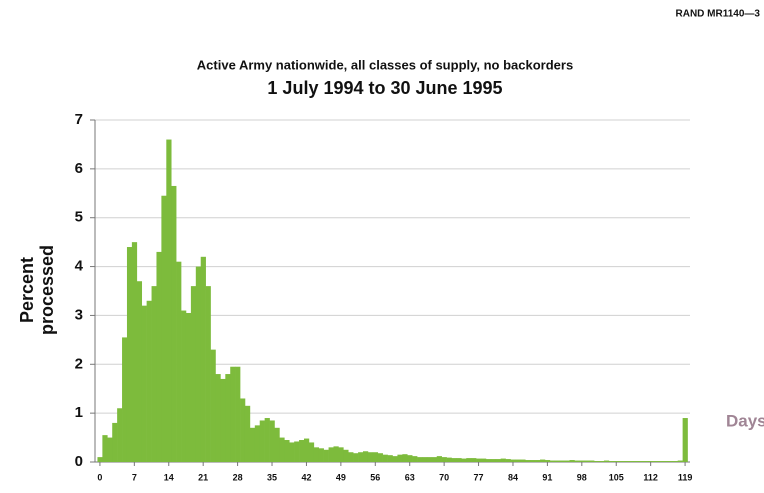  What do you see at coordinates (513, 477) in the screenshot?
I see `x-tick-label: 84` at bounding box center [513, 477].